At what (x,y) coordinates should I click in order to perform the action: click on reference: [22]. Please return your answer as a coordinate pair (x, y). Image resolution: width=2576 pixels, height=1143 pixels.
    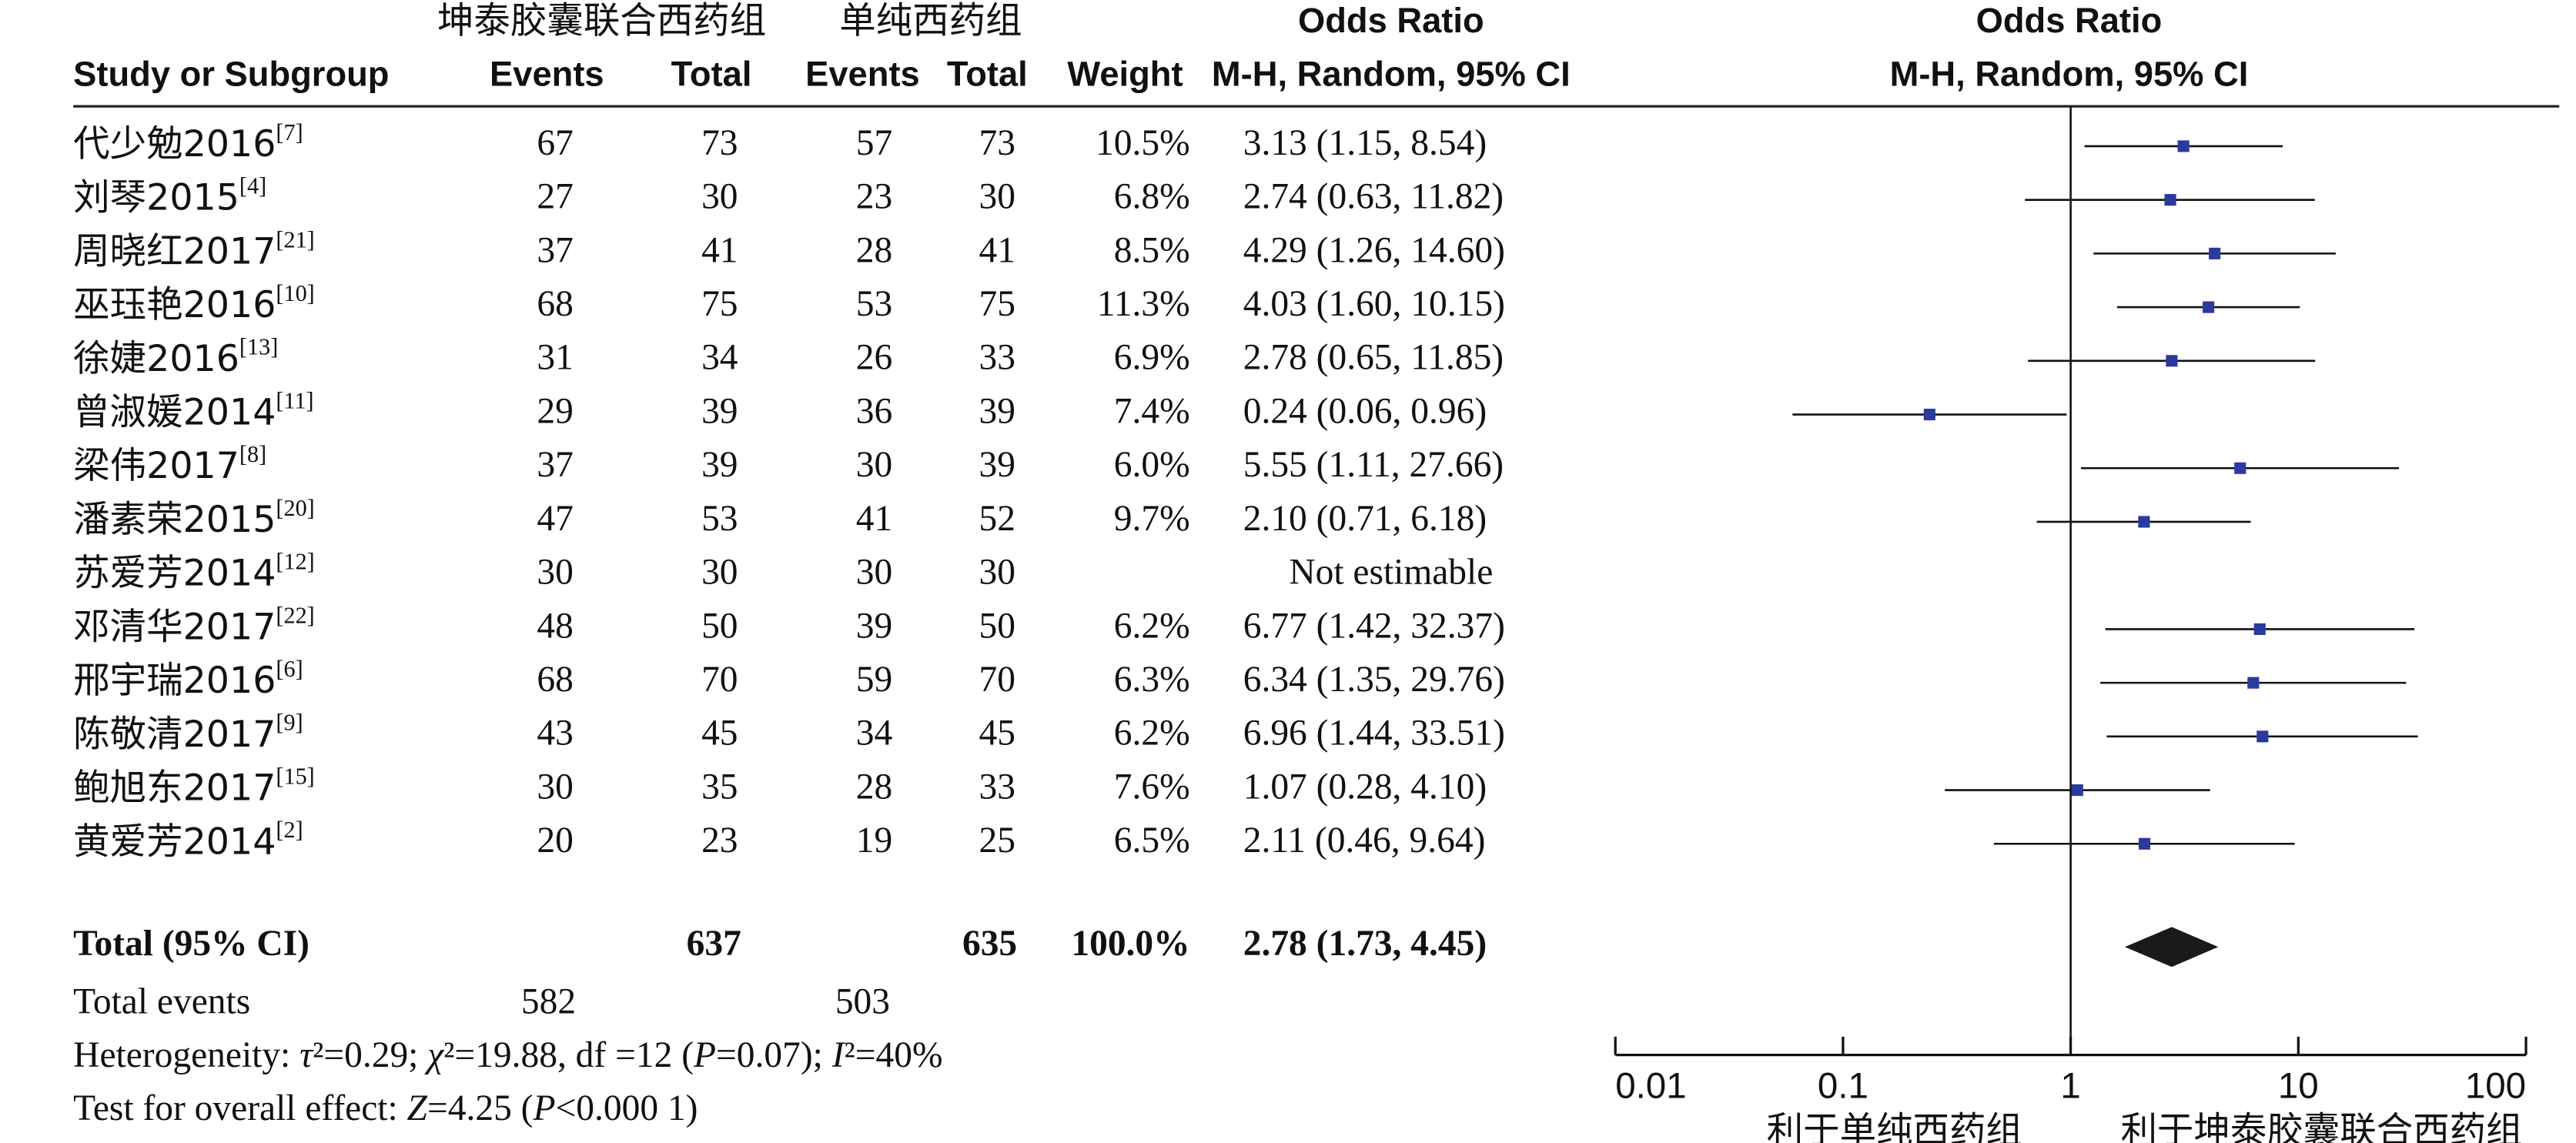
    Looking at the image, I should click on (295, 615).